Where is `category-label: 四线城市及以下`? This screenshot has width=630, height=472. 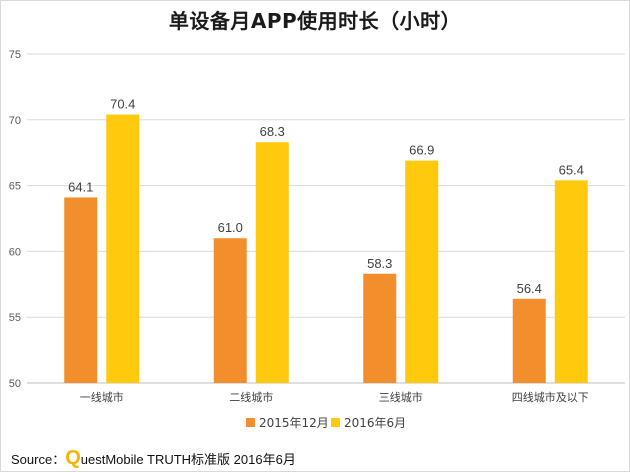
category-label: 四线城市及以下 is located at coordinates (550, 397).